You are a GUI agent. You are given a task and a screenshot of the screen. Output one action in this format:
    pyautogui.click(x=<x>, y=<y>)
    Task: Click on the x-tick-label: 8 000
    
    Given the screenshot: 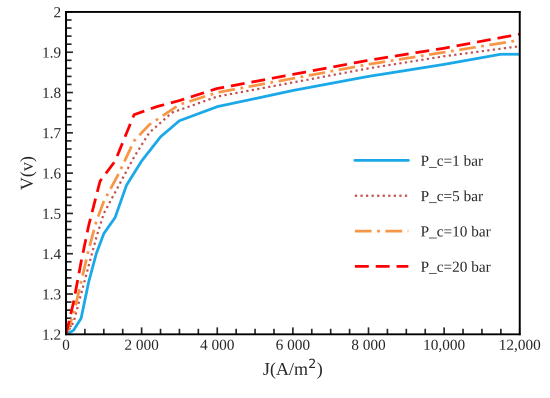 What is the action you would take?
    pyautogui.click(x=369, y=345)
    